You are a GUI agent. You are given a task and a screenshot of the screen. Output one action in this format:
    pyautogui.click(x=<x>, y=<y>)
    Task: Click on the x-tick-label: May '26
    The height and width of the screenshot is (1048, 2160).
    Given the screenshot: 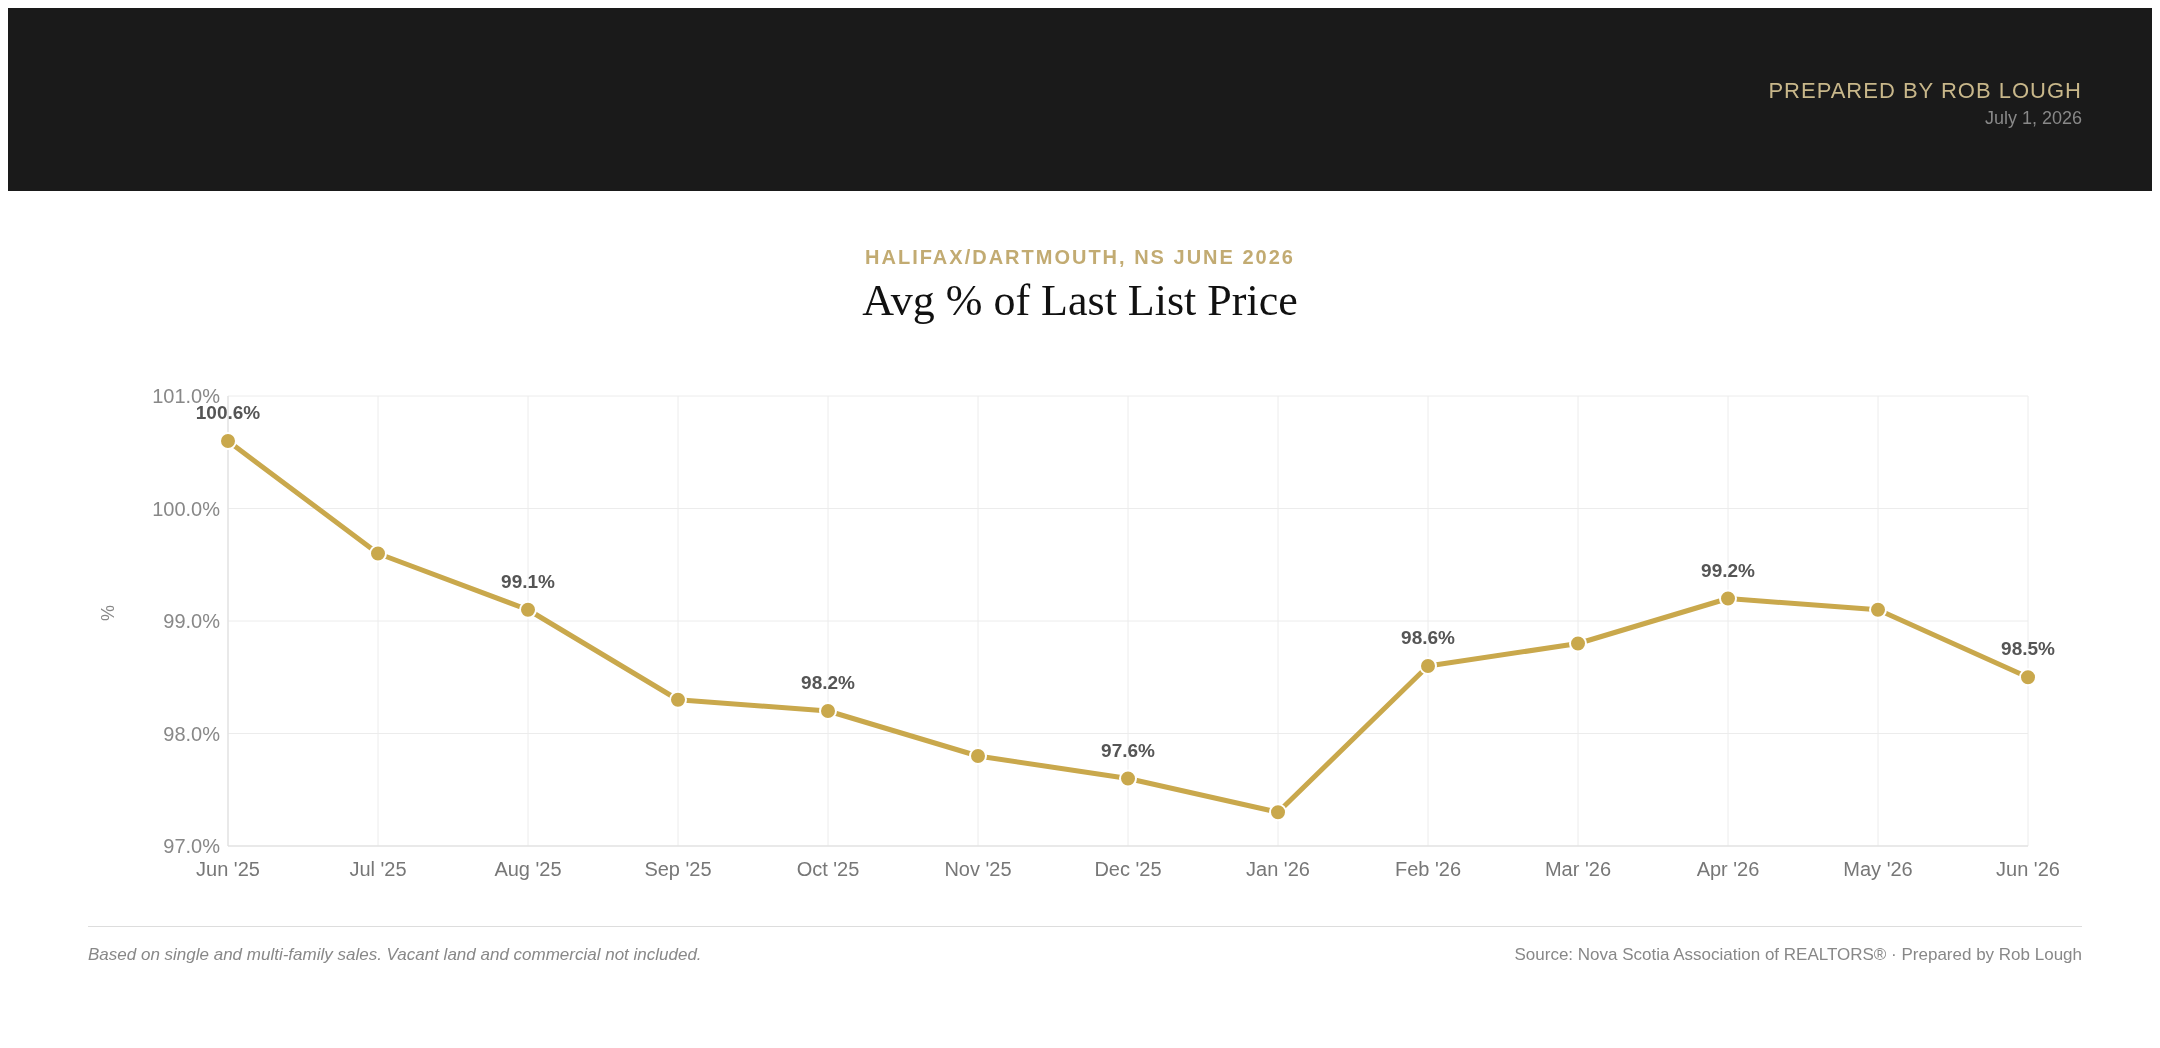 What is the action you would take?
    pyautogui.click(x=1878, y=869)
    